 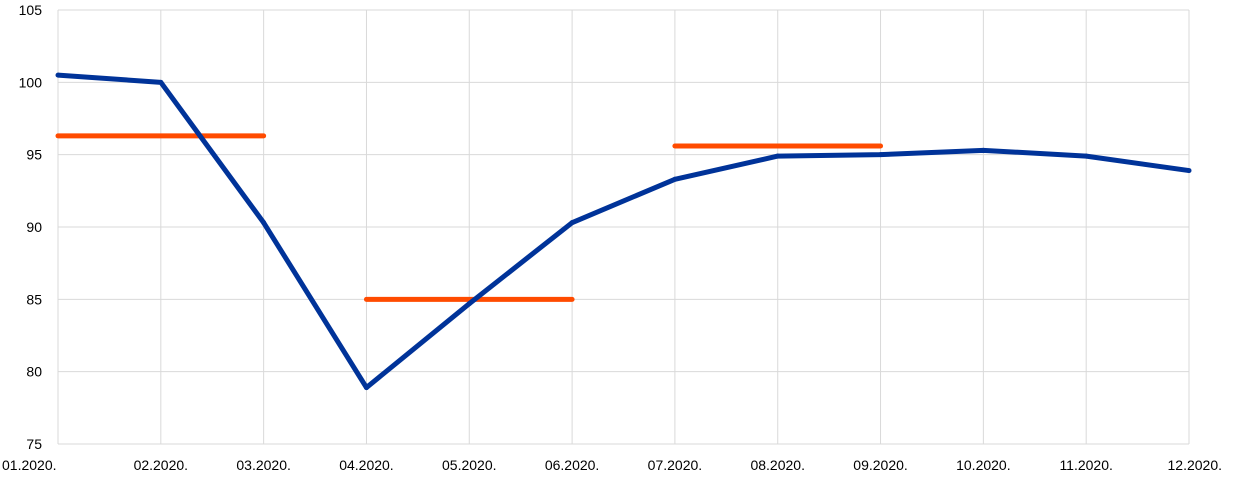 What do you see at coordinates (29, 465) in the screenshot?
I see `x-tick-label: 01.2020.` at bounding box center [29, 465].